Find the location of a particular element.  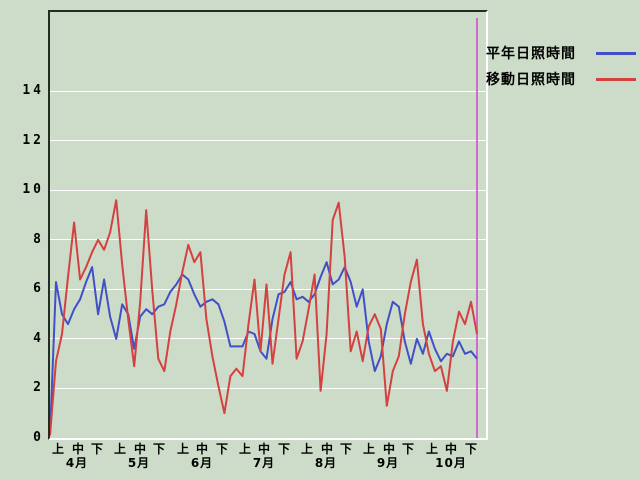

y-axis-tick-label: 0 is located at coordinates (38, 437).